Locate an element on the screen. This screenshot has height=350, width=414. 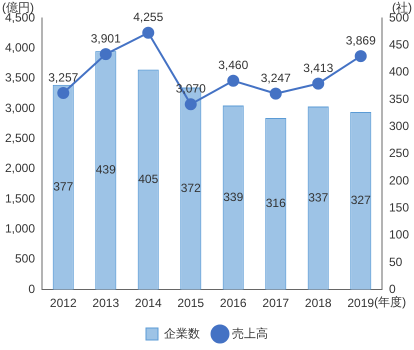
data-label: 405 is located at coordinates (148, 179).